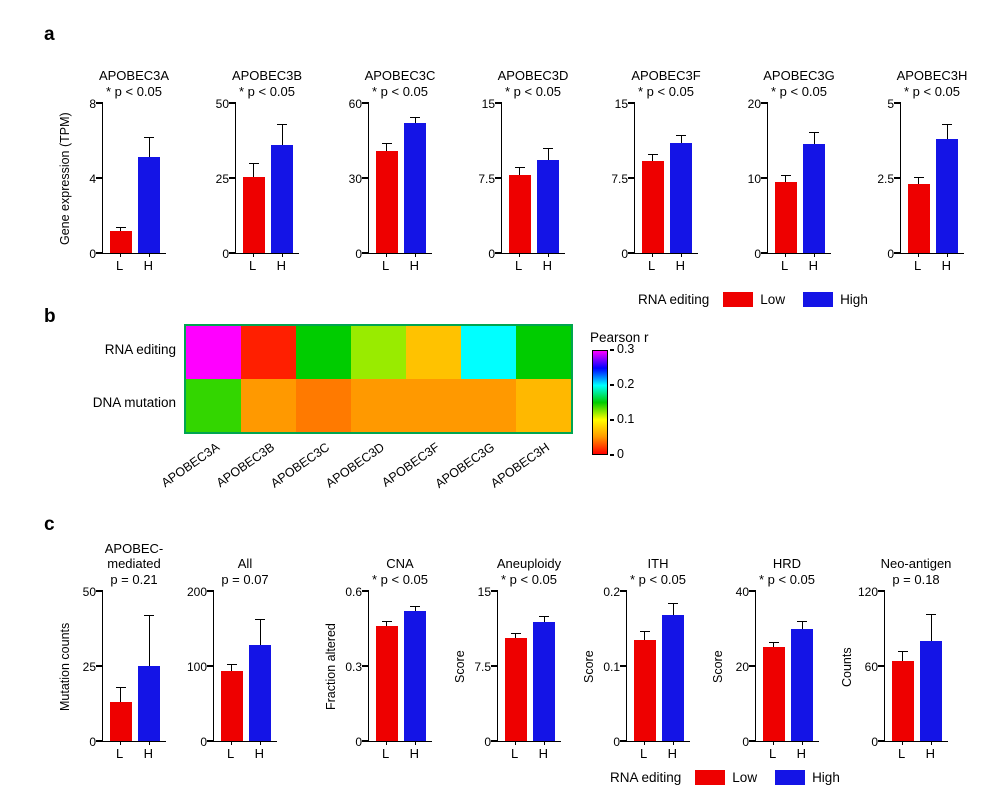  I want to click on y-tick-labels: 0 4 8, so click(88, 179).